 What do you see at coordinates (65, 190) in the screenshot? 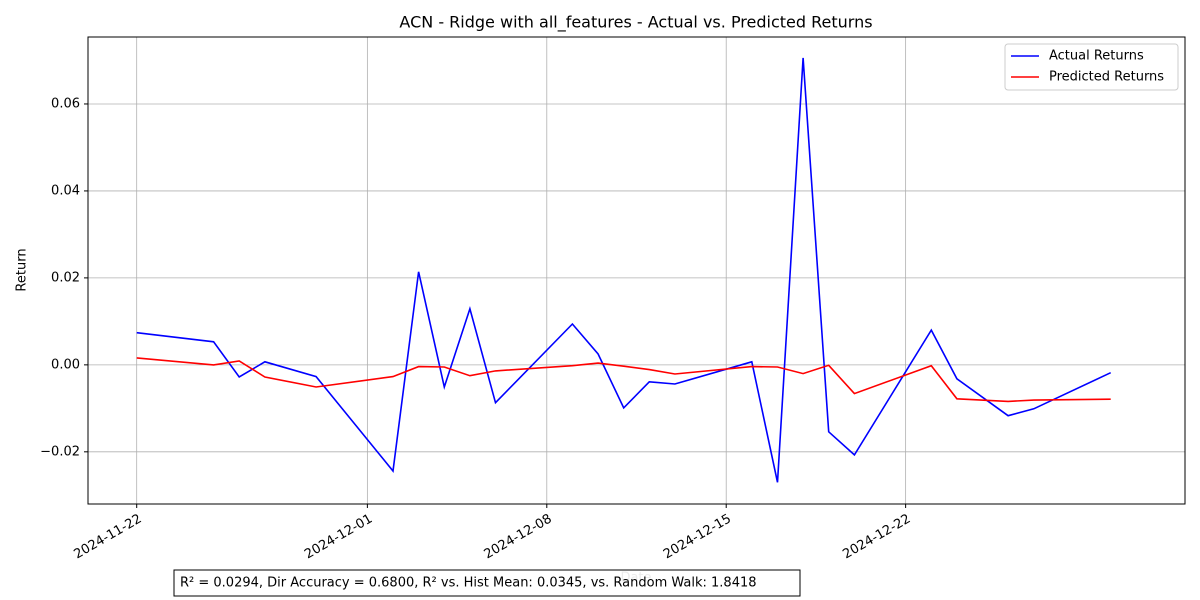
I see `y-tick-label: 0.04` at bounding box center [65, 190].